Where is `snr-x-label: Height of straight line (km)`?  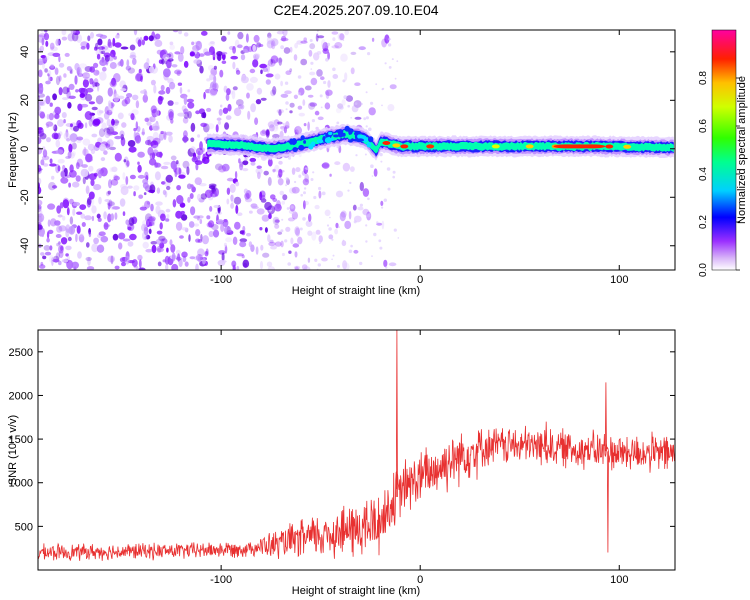
snr-x-label: Height of straight line (km) is located at coordinates (356, 591).